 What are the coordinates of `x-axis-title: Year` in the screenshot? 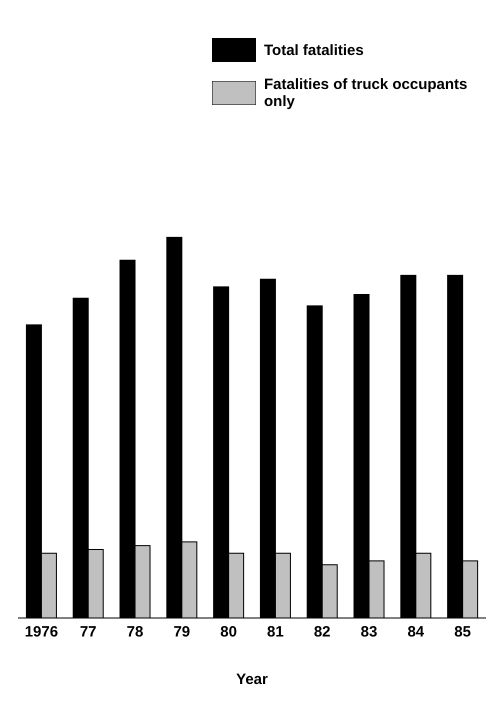 It's located at (252, 679).